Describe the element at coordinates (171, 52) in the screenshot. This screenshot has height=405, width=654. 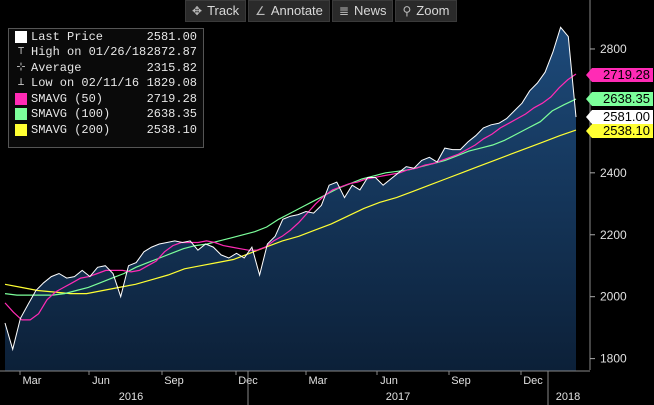
I see `legend-value: 2872.87` at that location.